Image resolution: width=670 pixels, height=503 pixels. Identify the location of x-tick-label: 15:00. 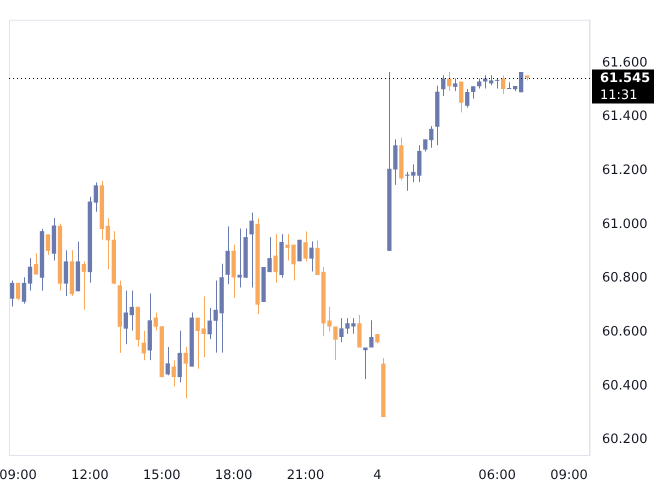
(162, 476).